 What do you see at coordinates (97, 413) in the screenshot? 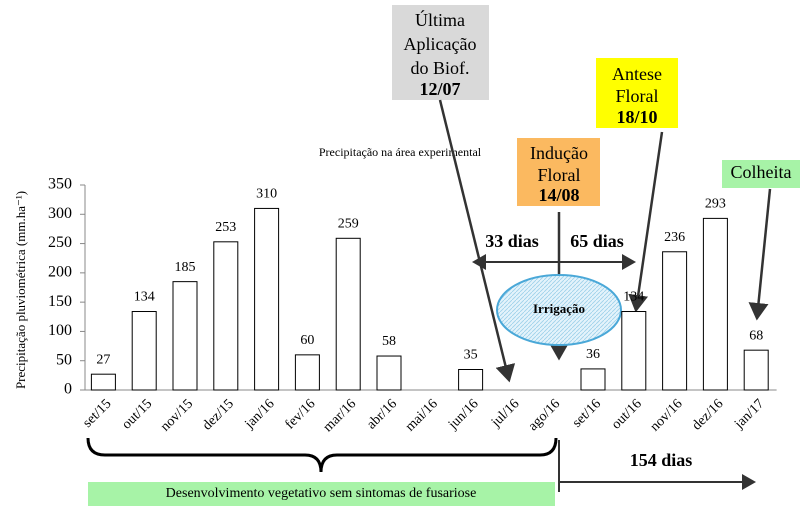
I see `x-tick-label: set/15` at bounding box center [97, 413].